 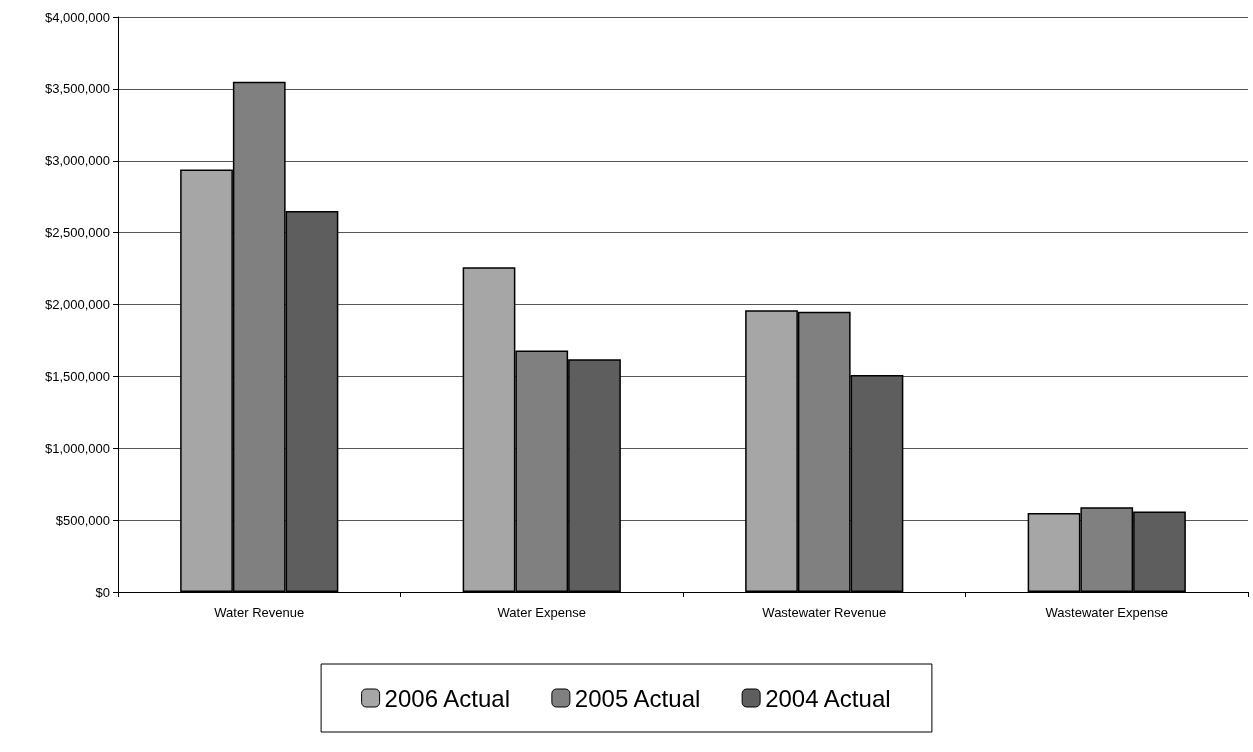 What do you see at coordinates (77, 89) in the screenshot?
I see `y-tick-label: $3,500,000` at bounding box center [77, 89].